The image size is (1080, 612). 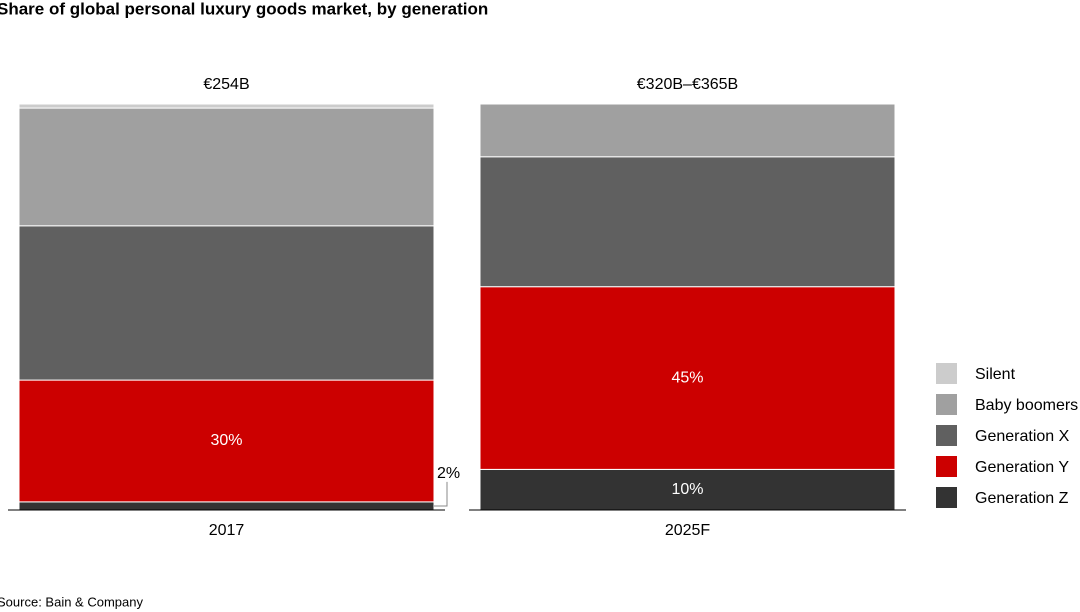 What do you see at coordinates (226, 84) in the screenshot?
I see `total-label: €254B` at bounding box center [226, 84].